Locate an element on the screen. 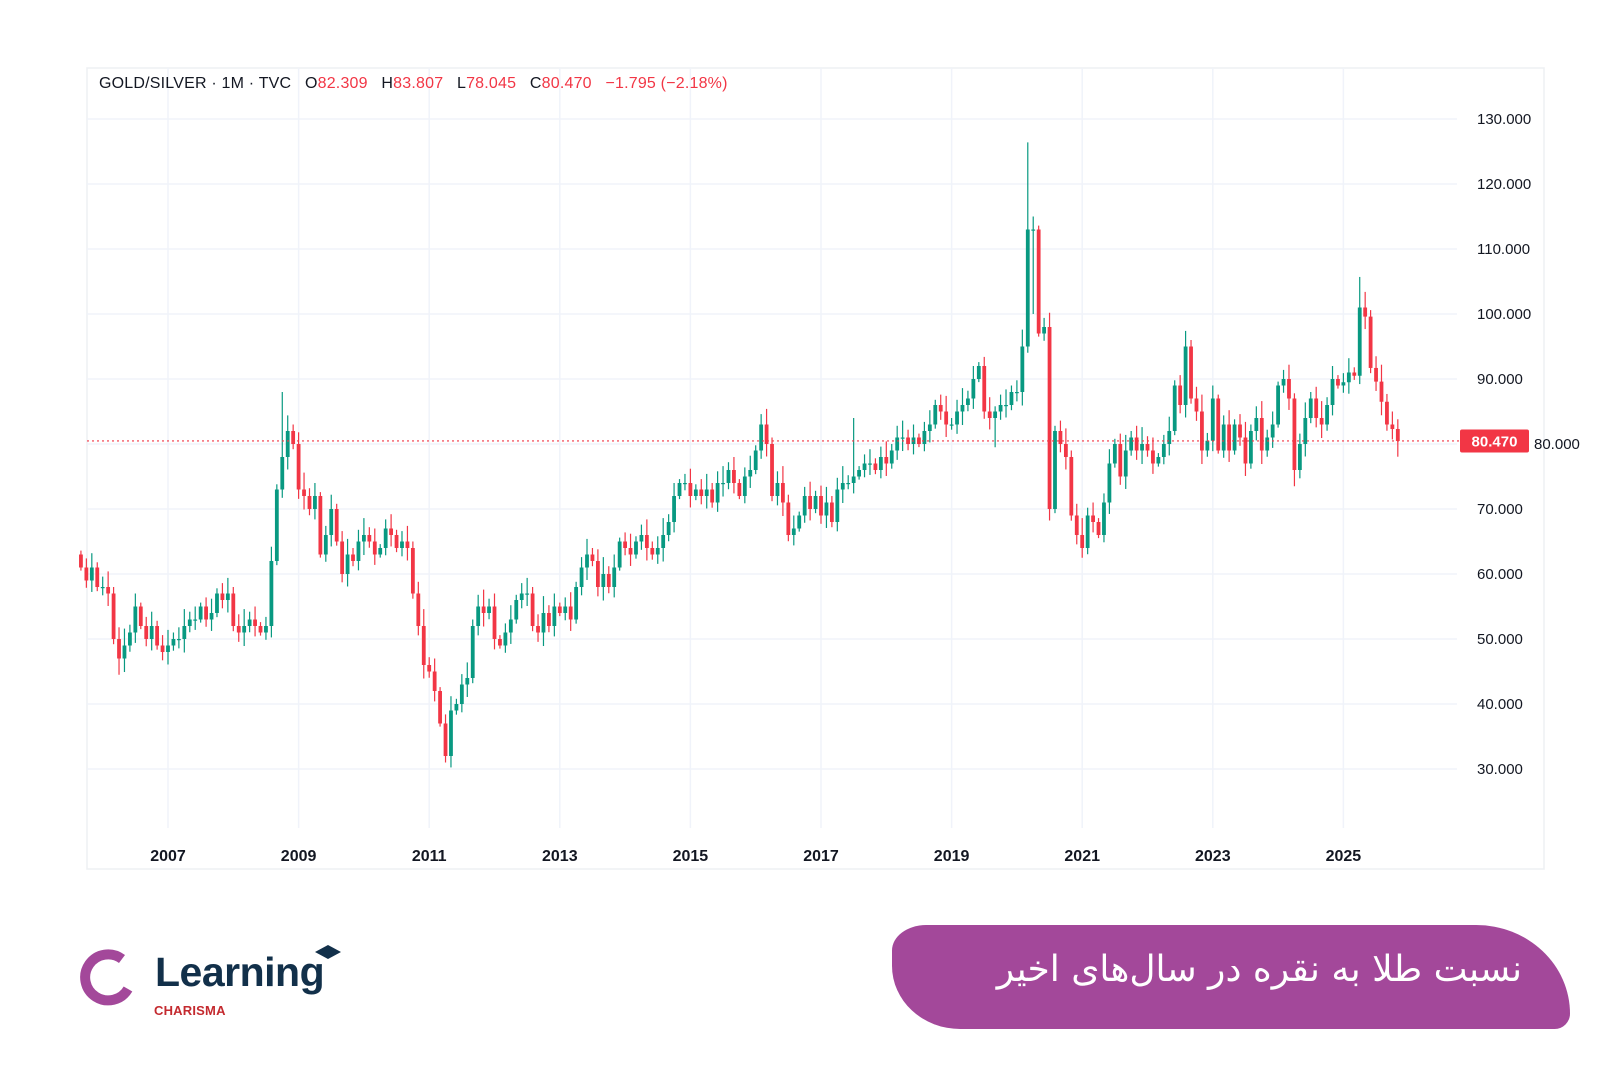  x-tick-label: 2007 is located at coordinates (168, 856).